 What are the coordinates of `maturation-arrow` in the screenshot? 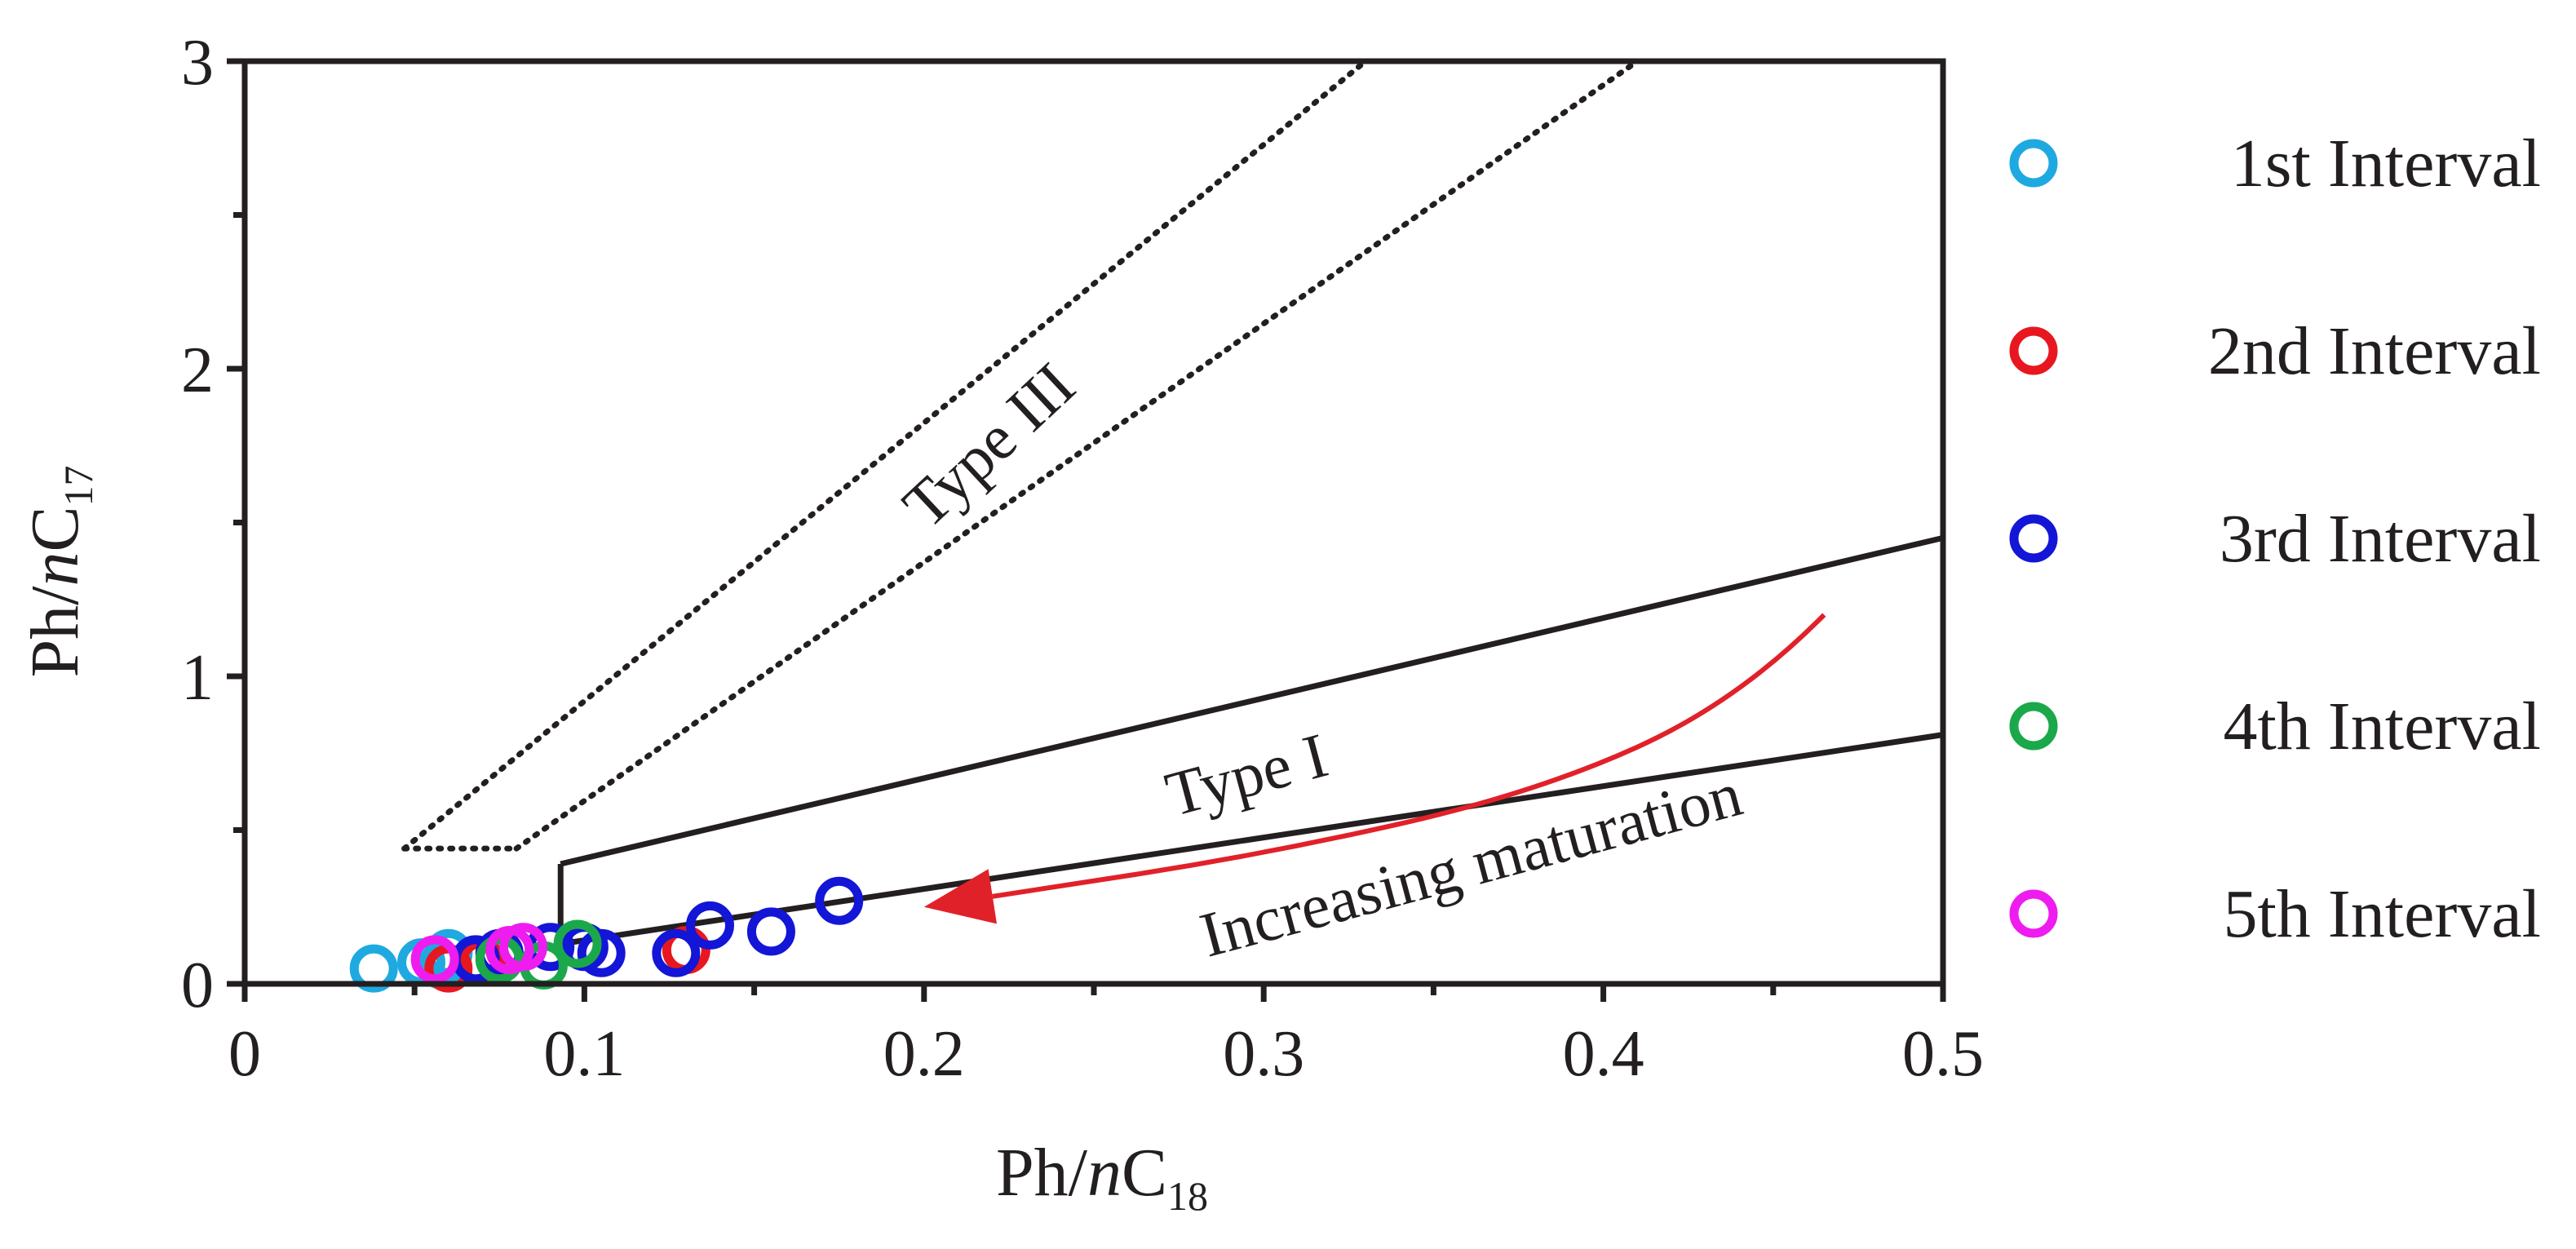 It's located at (1374, 768).